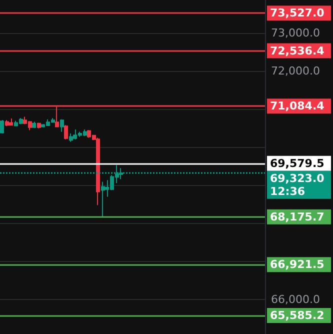 This screenshot has width=333, height=334. Describe the element at coordinates (297, 185) in the screenshot. I see `ref-line-label: 69,323.0 12:36` at that location.